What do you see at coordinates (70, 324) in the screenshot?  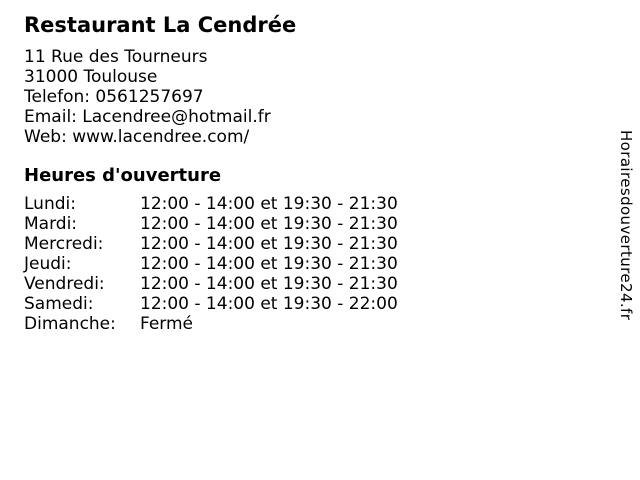 I see `day-label: Dimanche:` at bounding box center [70, 324].